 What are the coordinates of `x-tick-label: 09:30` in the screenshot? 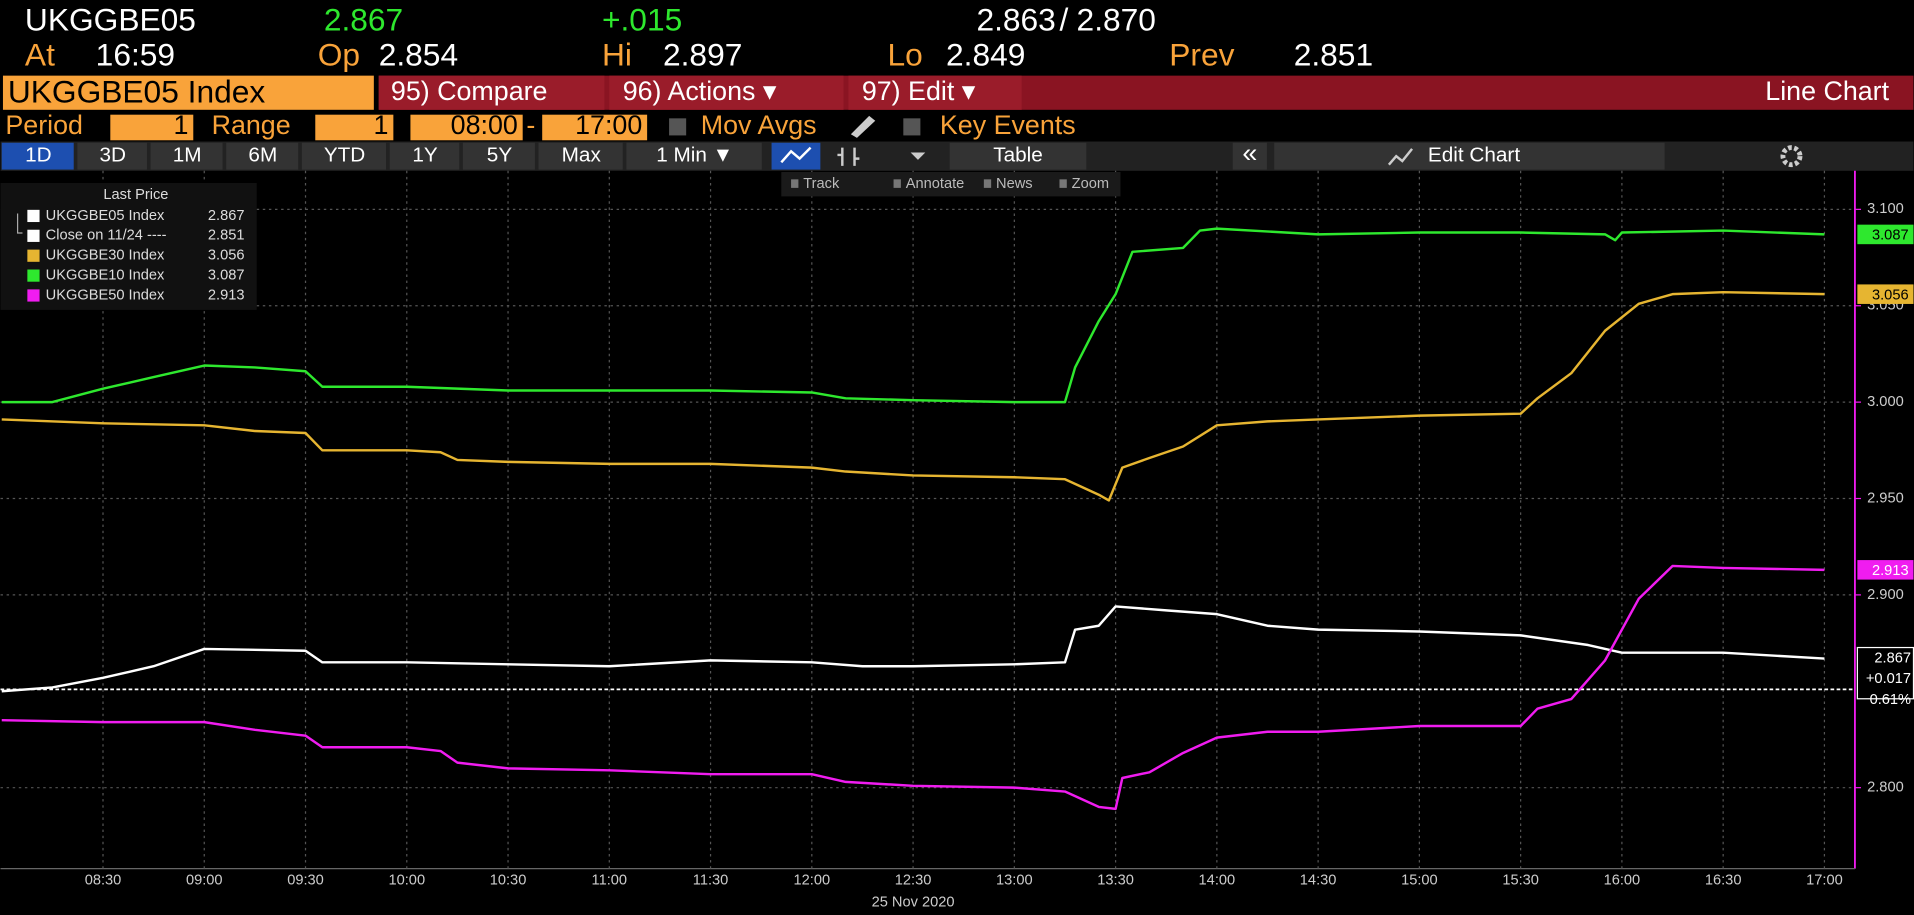 It's located at (305, 881).